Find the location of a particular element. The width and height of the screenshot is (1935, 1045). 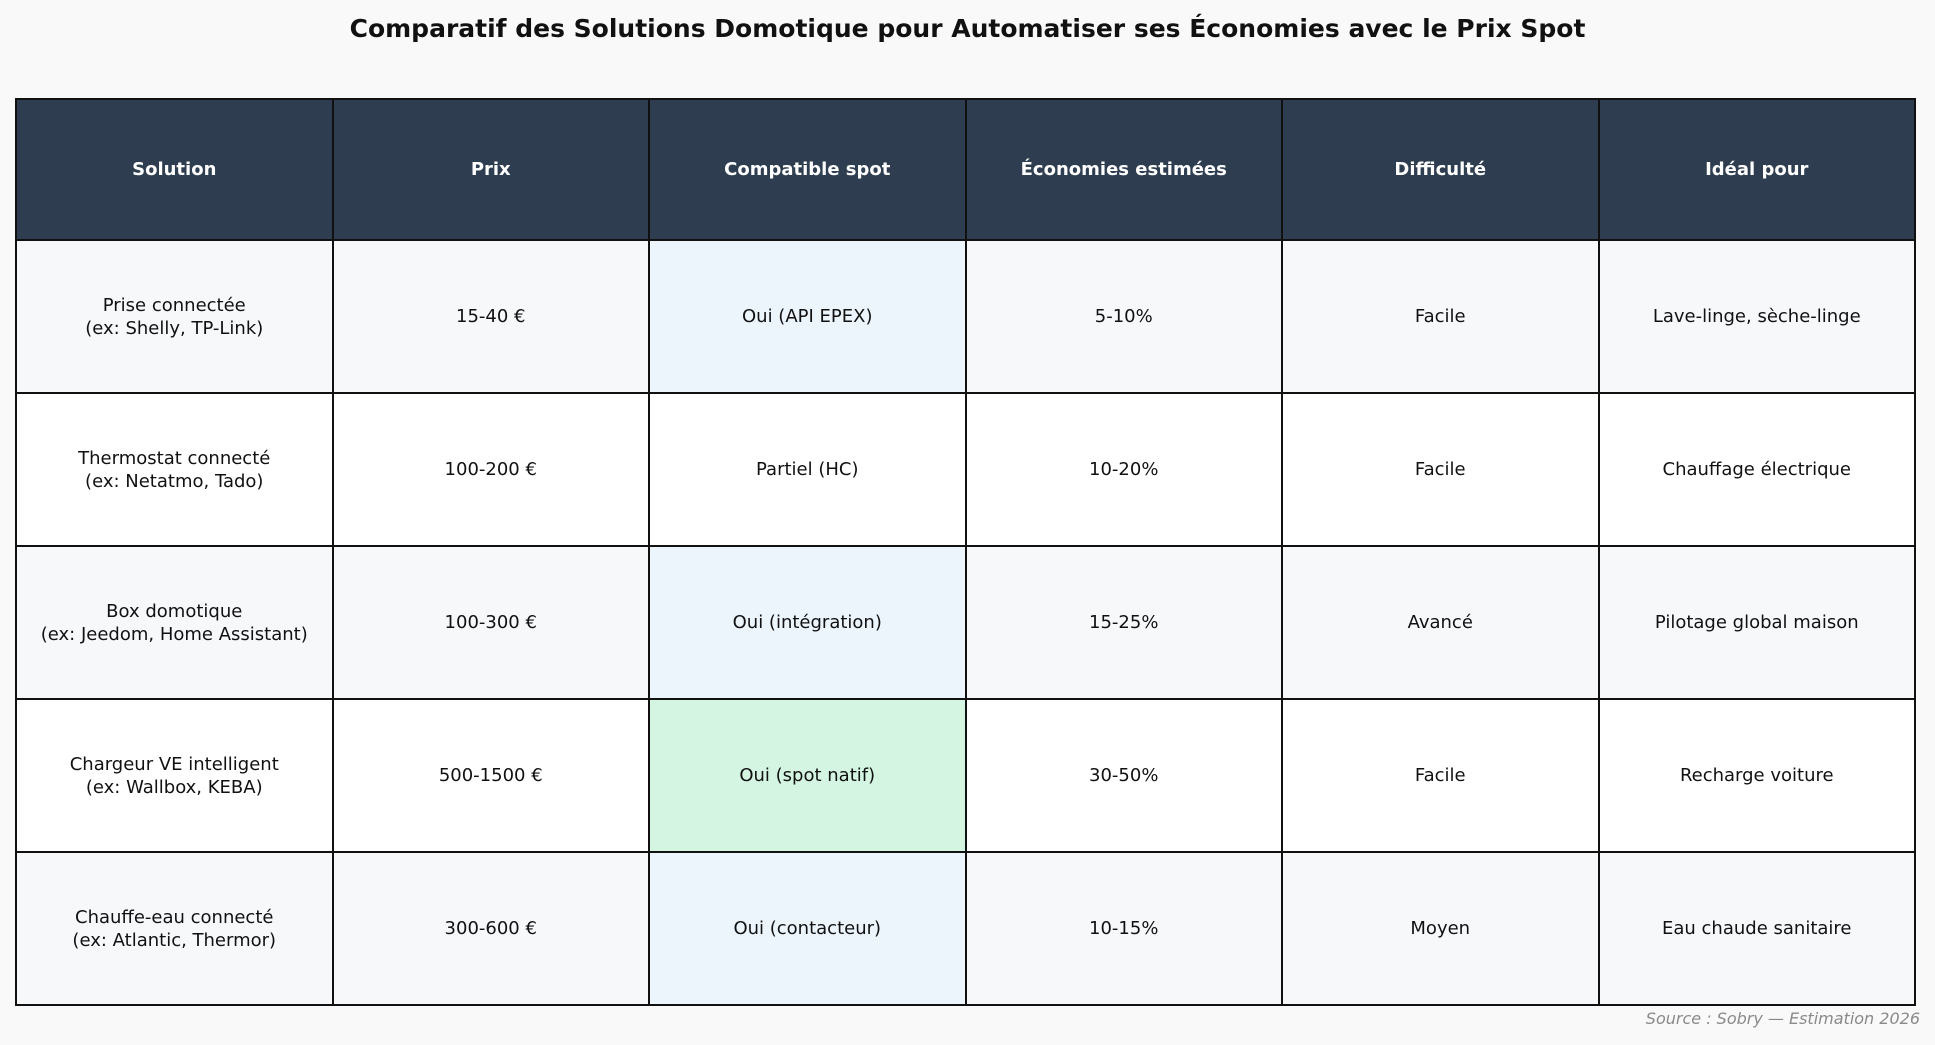

cell-solution: Prise connectée (ex: Shelly, TP-Link) is located at coordinates (174, 316).